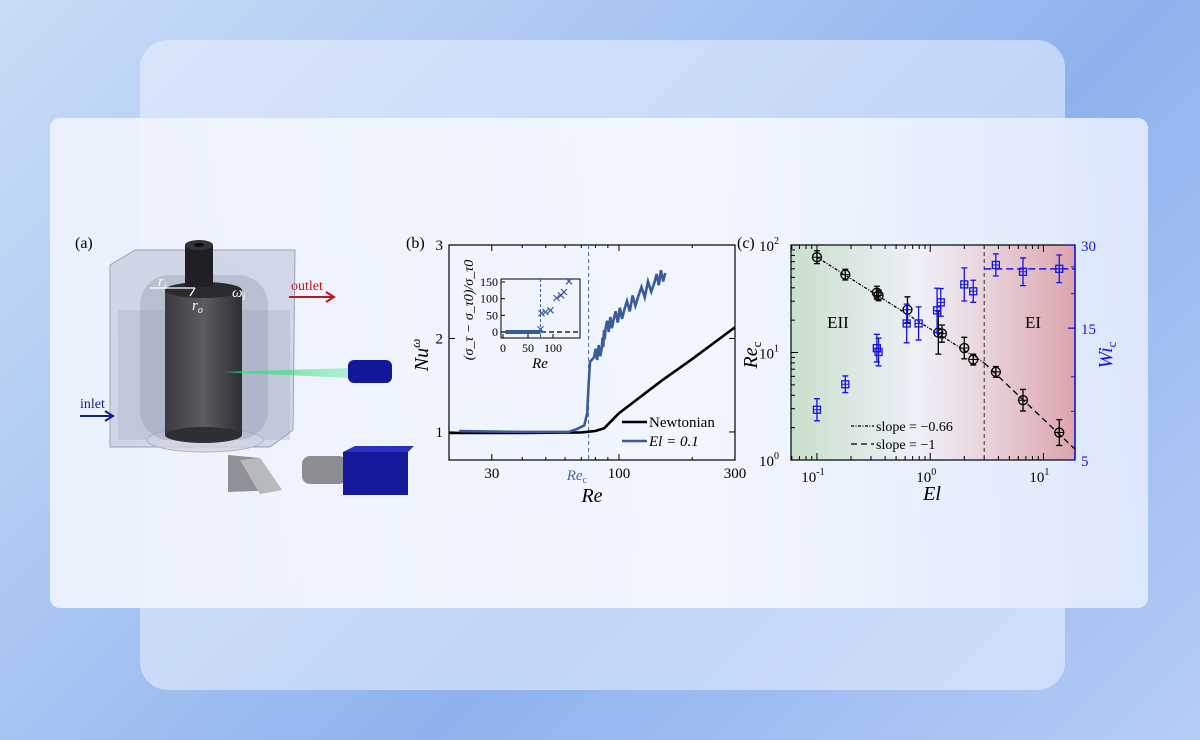 The height and width of the screenshot is (740, 1200). I want to click on inner-cylinder, so click(203, 362).